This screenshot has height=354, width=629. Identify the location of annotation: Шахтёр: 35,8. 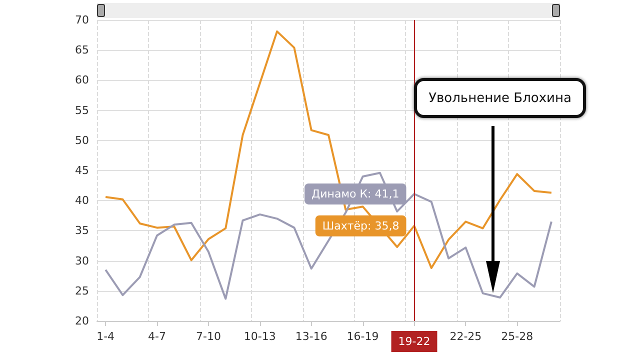
(361, 225).